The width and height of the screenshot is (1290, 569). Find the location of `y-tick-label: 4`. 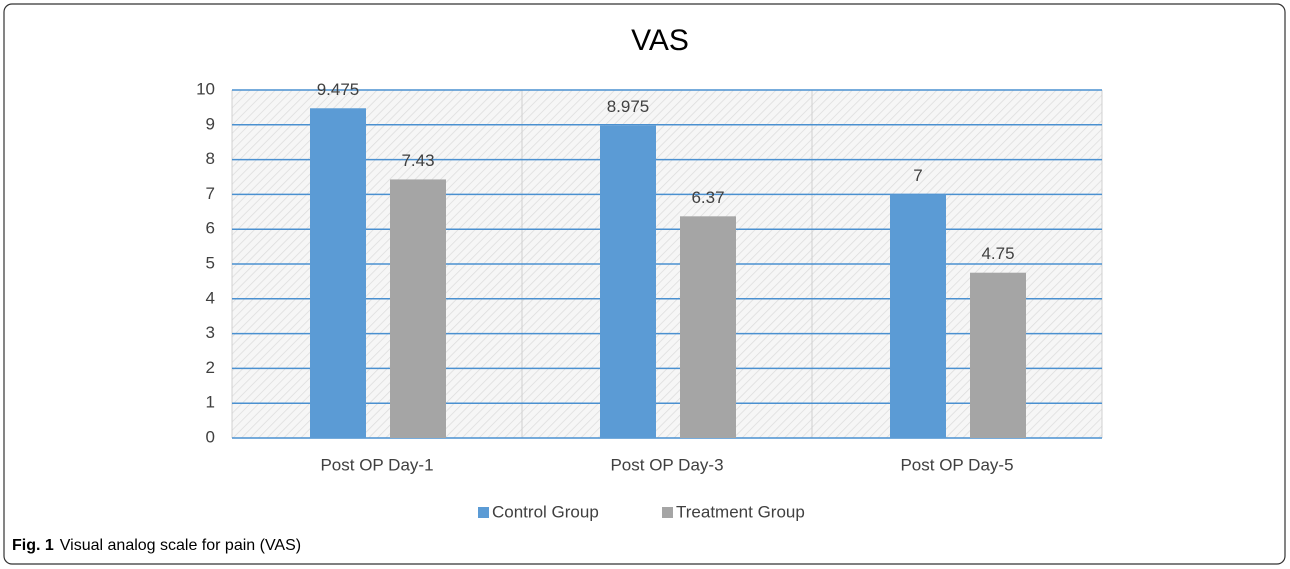

y-tick-label: 4 is located at coordinates (210, 297).